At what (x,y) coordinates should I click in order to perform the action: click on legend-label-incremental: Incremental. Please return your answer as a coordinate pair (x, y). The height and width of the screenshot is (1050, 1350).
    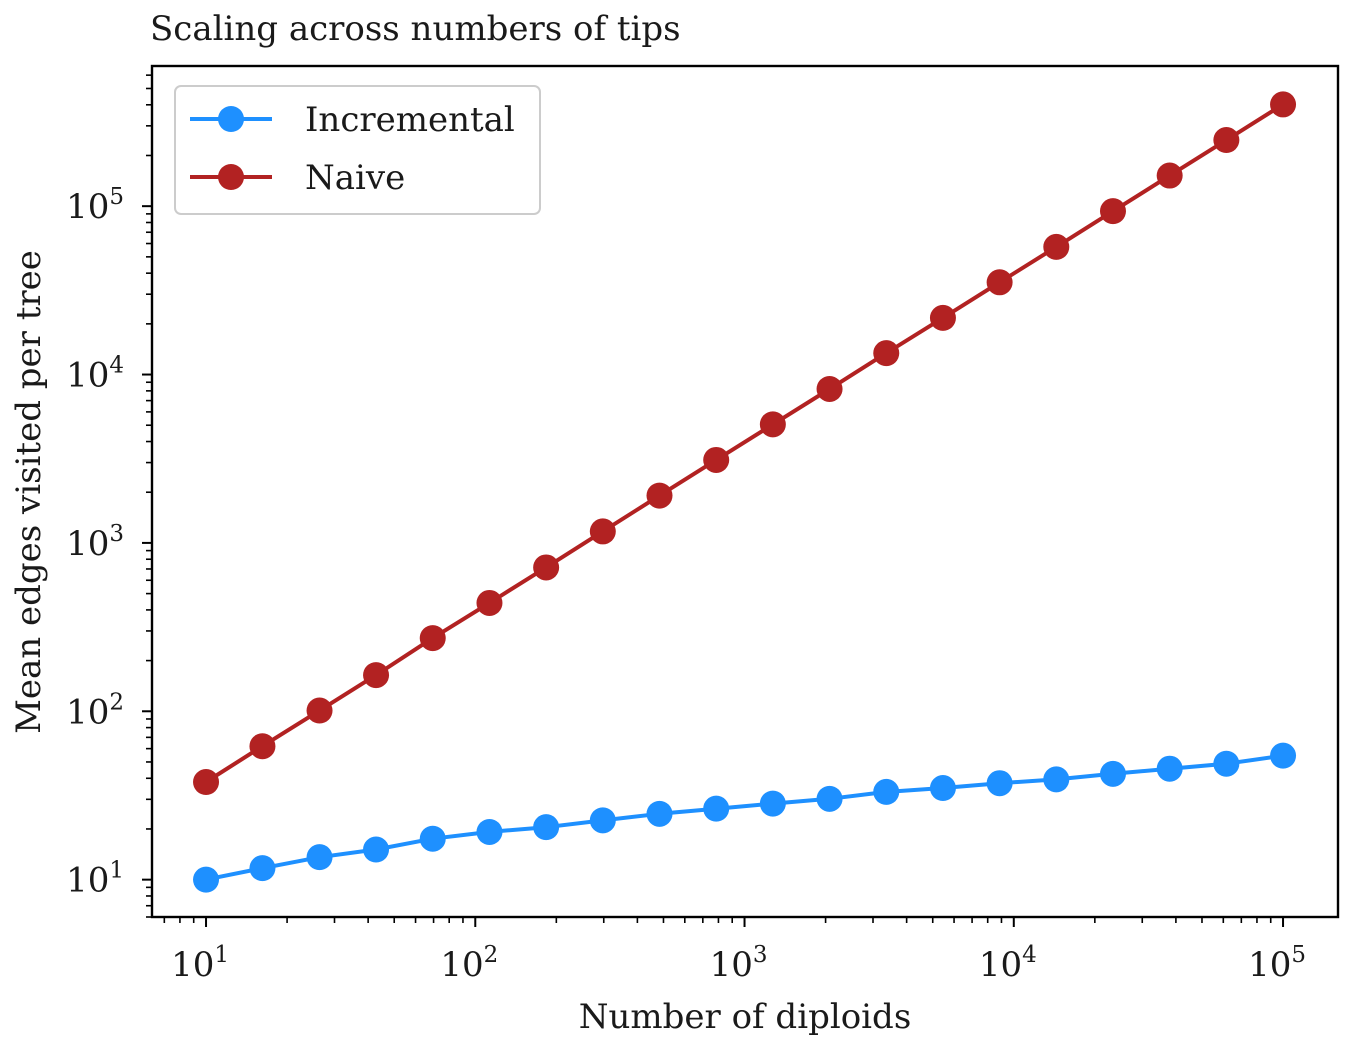
    Looking at the image, I should click on (410, 120).